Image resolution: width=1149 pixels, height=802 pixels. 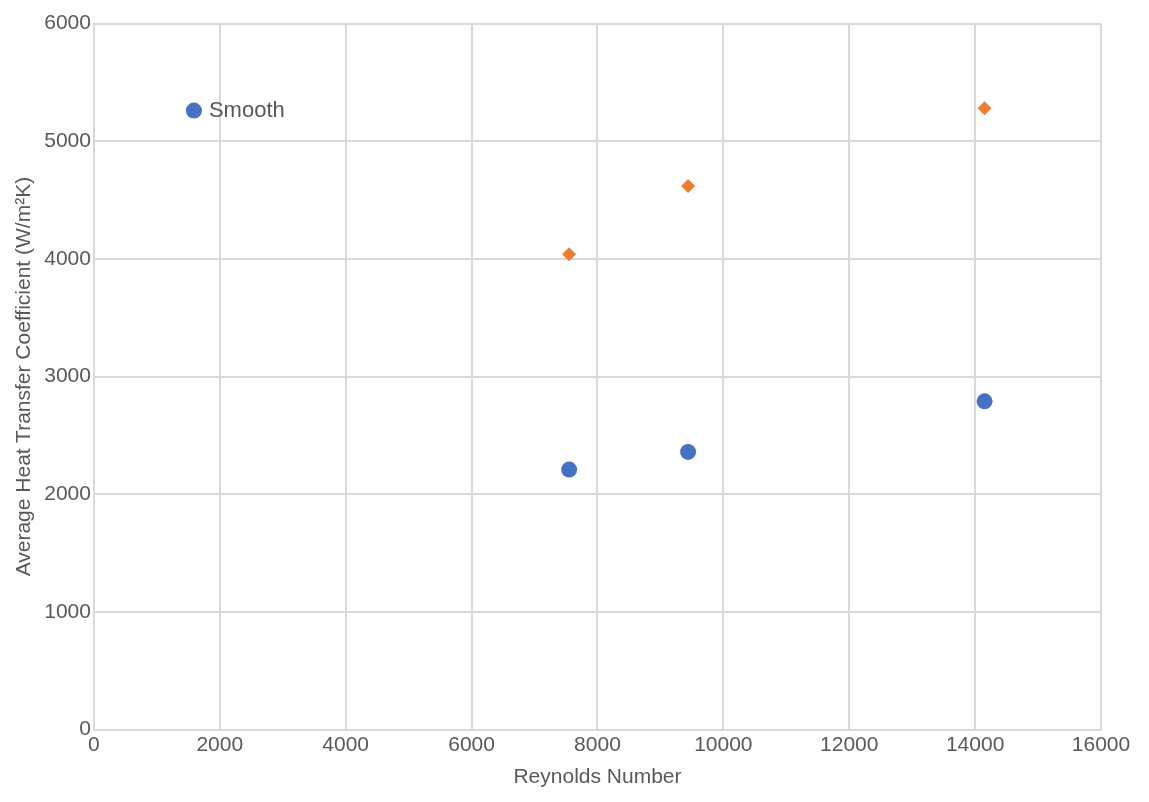 I want to click on y-tick-label: 4000, so click(x=67, y=257).